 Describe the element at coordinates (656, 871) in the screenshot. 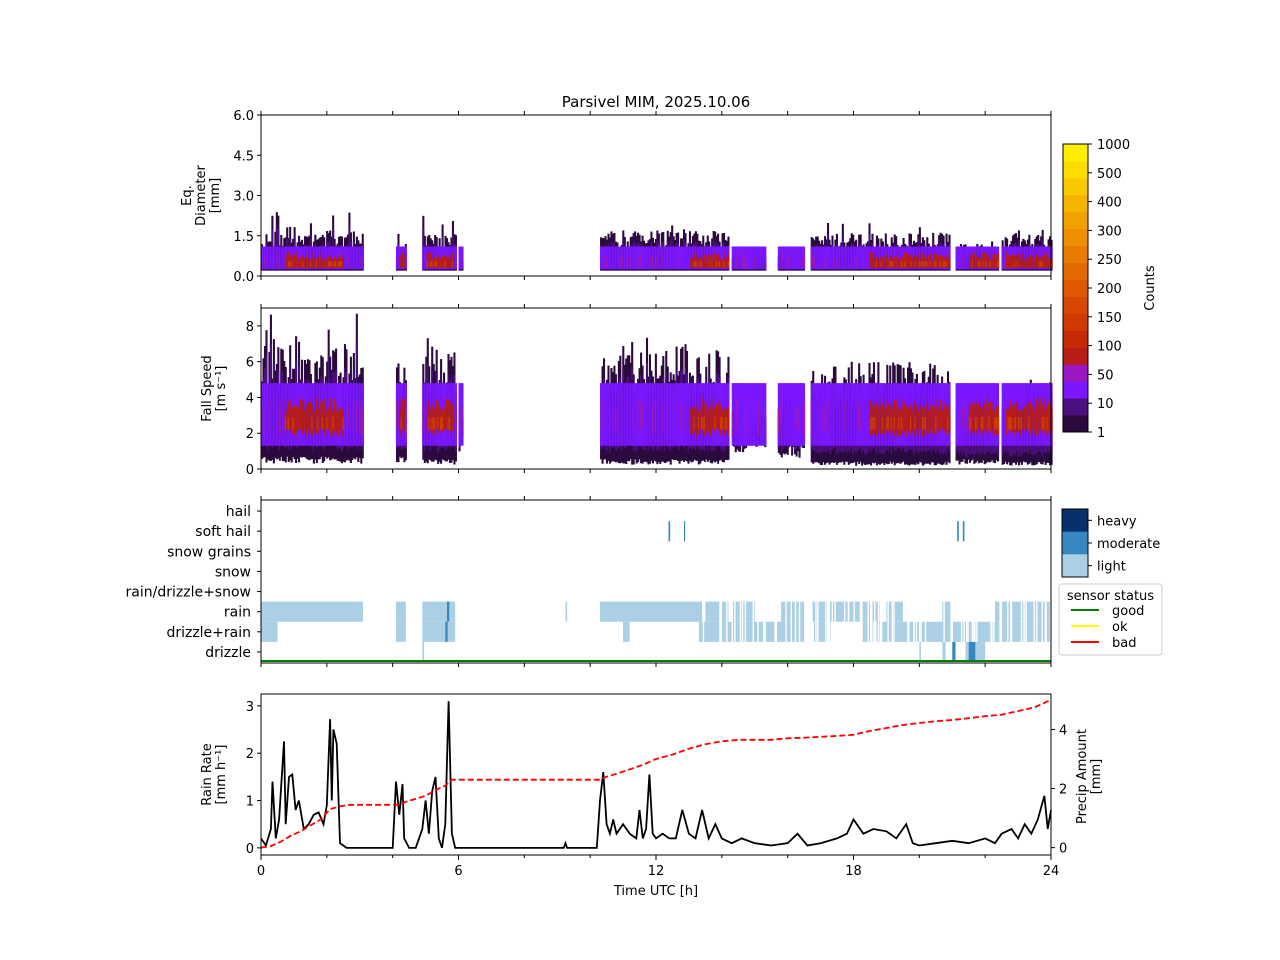

I see `rain-xtick-label: 12` at that location.